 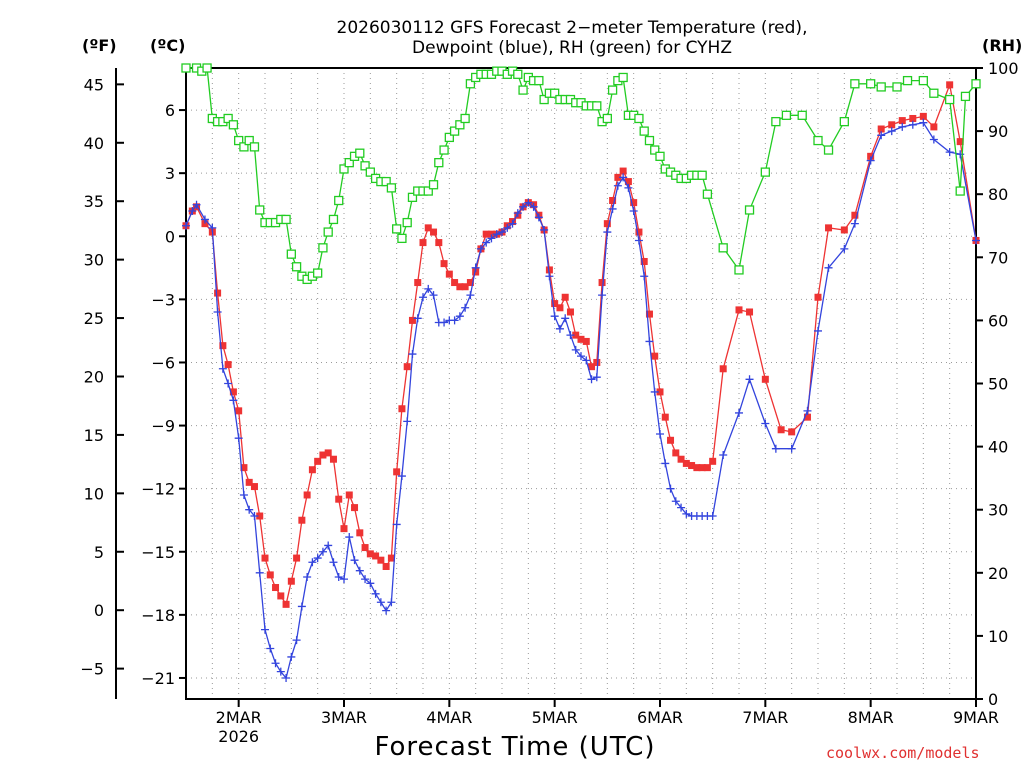 What do you see at coordinates (976, 717) in the screenshot?
I see `x-tick-label: 9MAR` at bounding box center [976, 717].